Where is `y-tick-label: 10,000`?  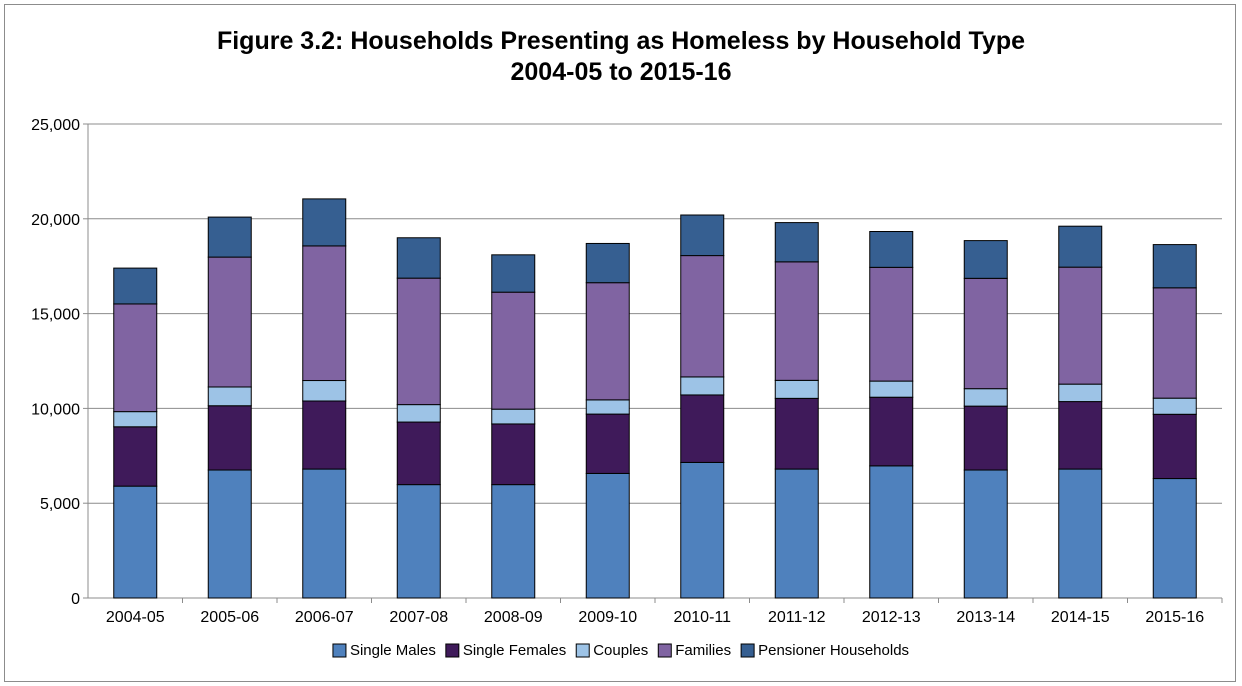 y-tick-label: 10,000 is located at coordinates (55, 409).